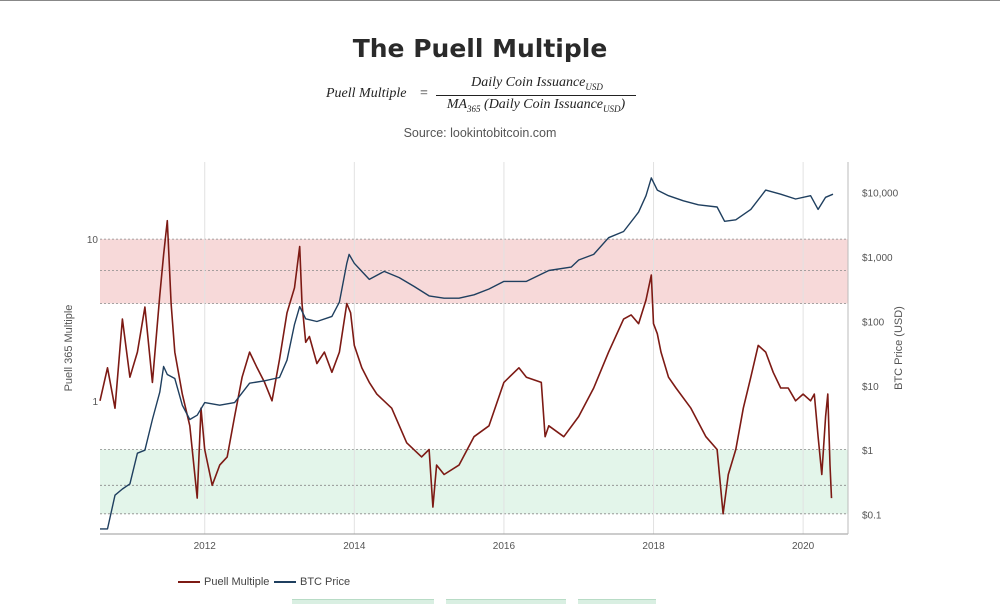 The width and height of the screenshot is (1000, 604). What do you see at coordinates (474, 271) in the screenshot?
I see `band-overvalued` at bounding box center [474, 271].